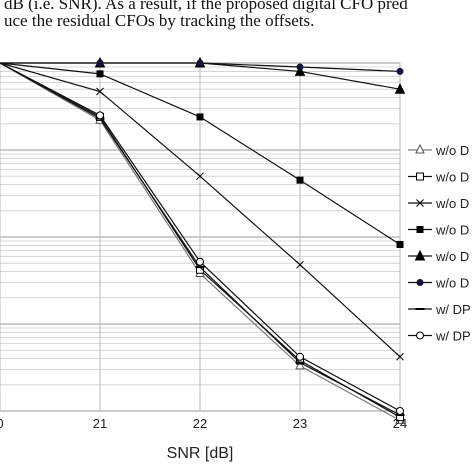 Image resolution: width=474 pixels, height=474 pixels. Describe the element at coordinates (400, 423) in the screenshot. I see `x-tick-label: 24` at that location.